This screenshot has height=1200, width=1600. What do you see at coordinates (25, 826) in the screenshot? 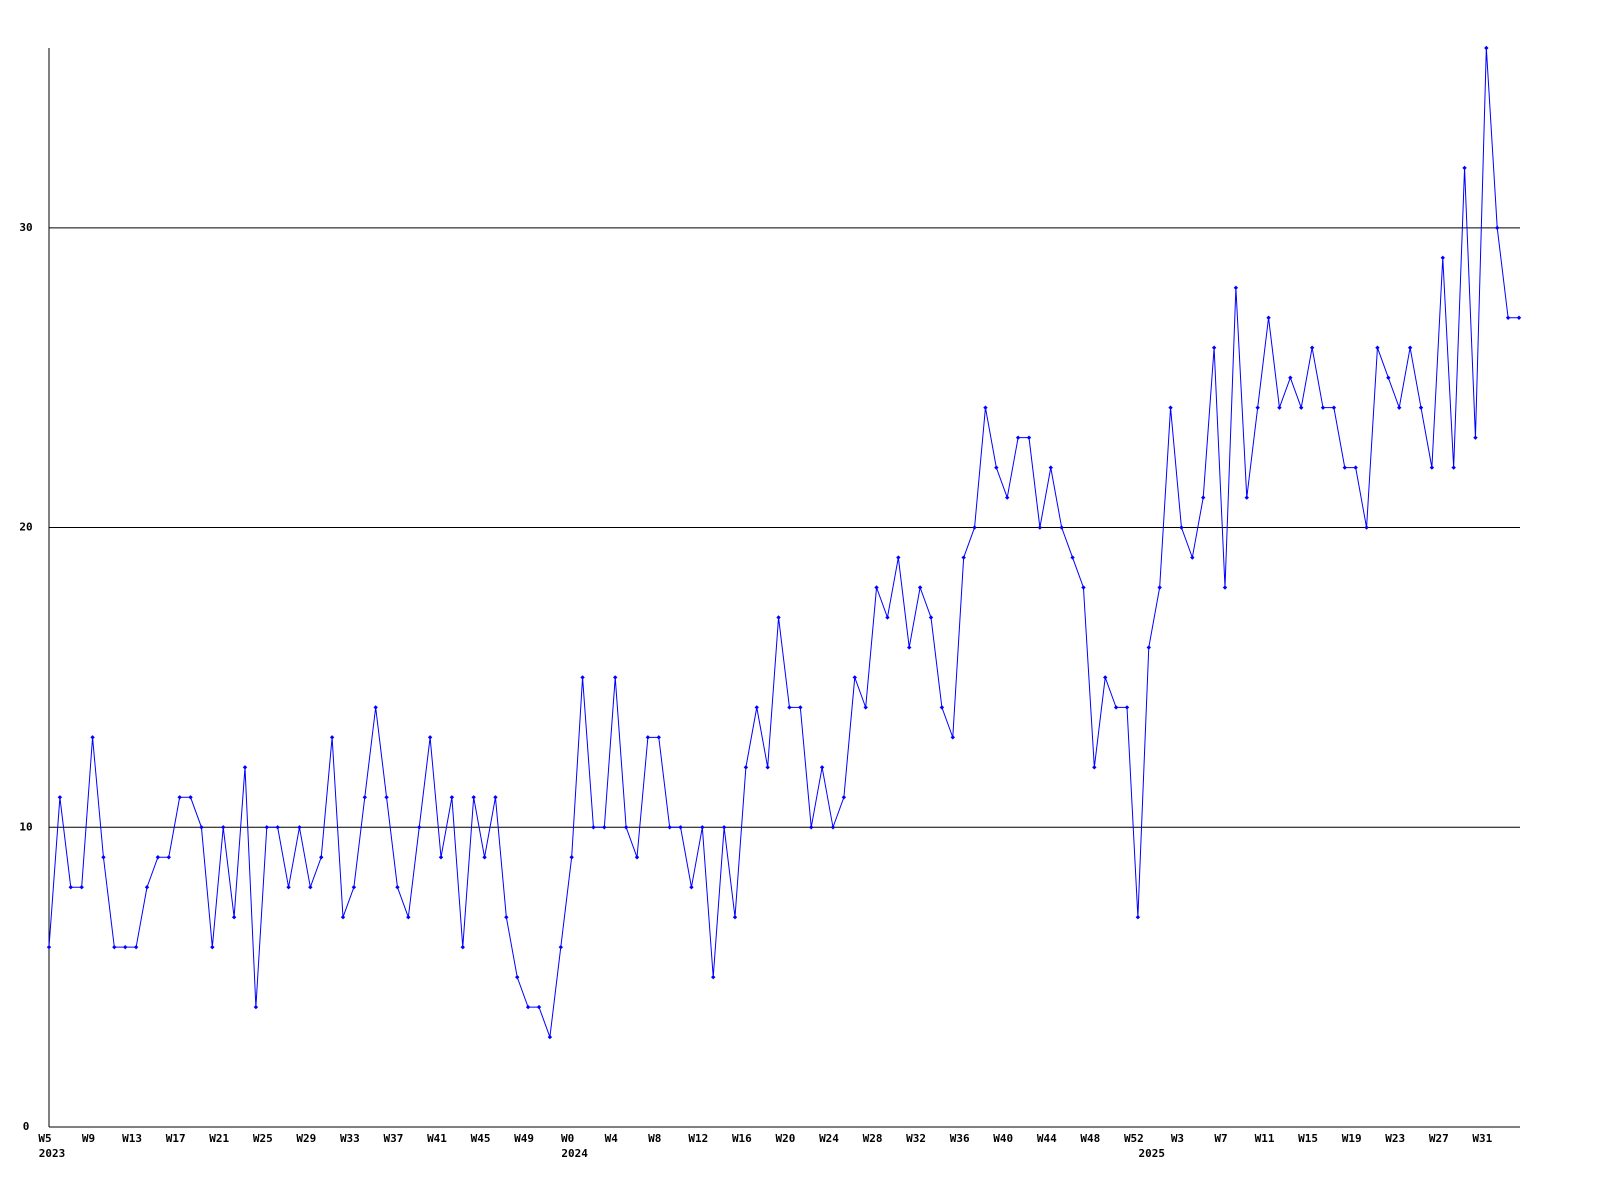
I see `y-tick-label: 10` at bounding box center [25, 826].